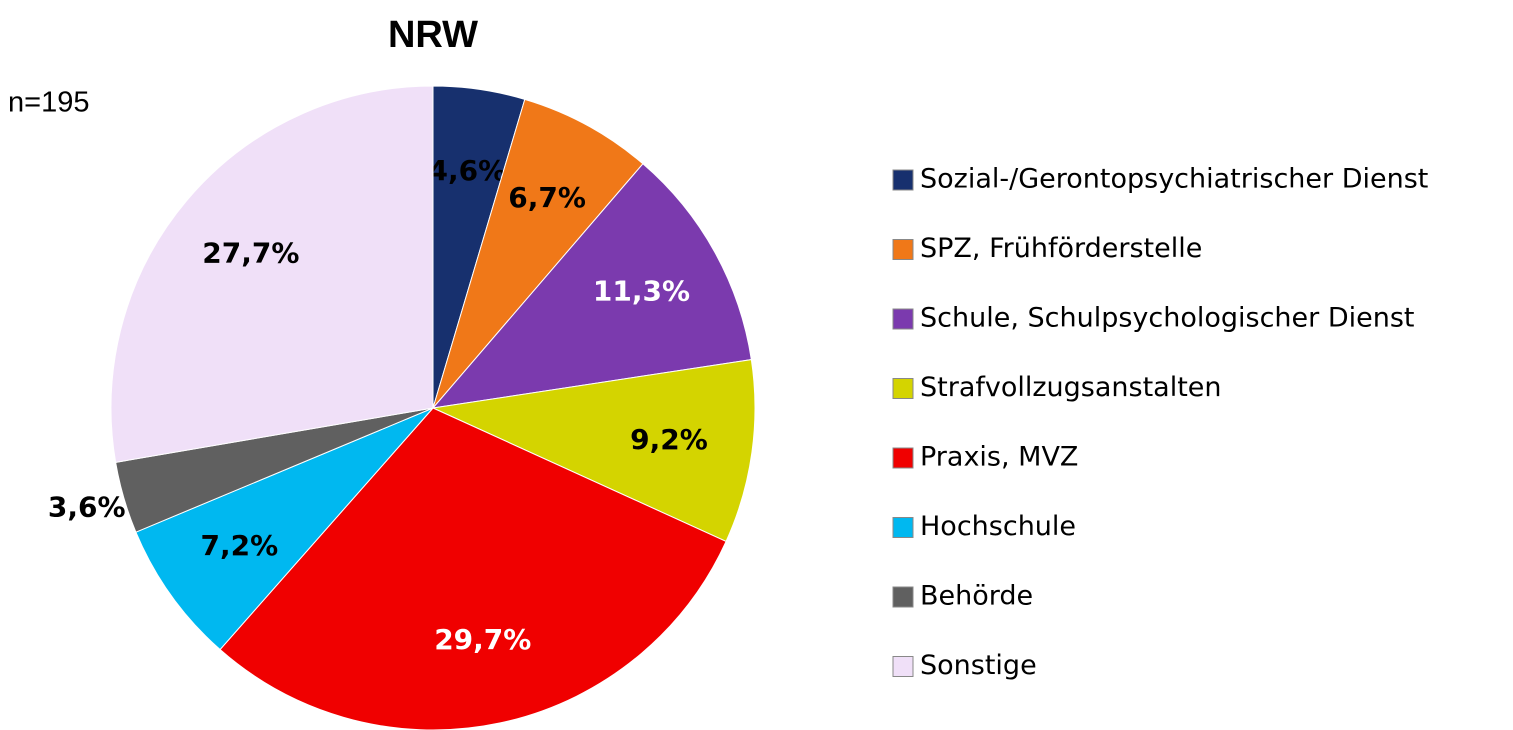 Image resolution: width=1513 pixels, height=730 pixels. What do you see at coordinates (467, 170) in the screenshot?
I see `data-label: 4,6%` at bounding box center [467, 170].